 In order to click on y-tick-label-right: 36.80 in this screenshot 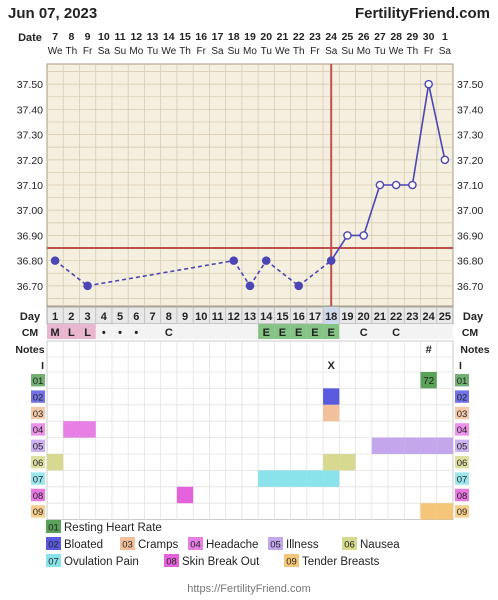, I will do `click(470, 262)`.